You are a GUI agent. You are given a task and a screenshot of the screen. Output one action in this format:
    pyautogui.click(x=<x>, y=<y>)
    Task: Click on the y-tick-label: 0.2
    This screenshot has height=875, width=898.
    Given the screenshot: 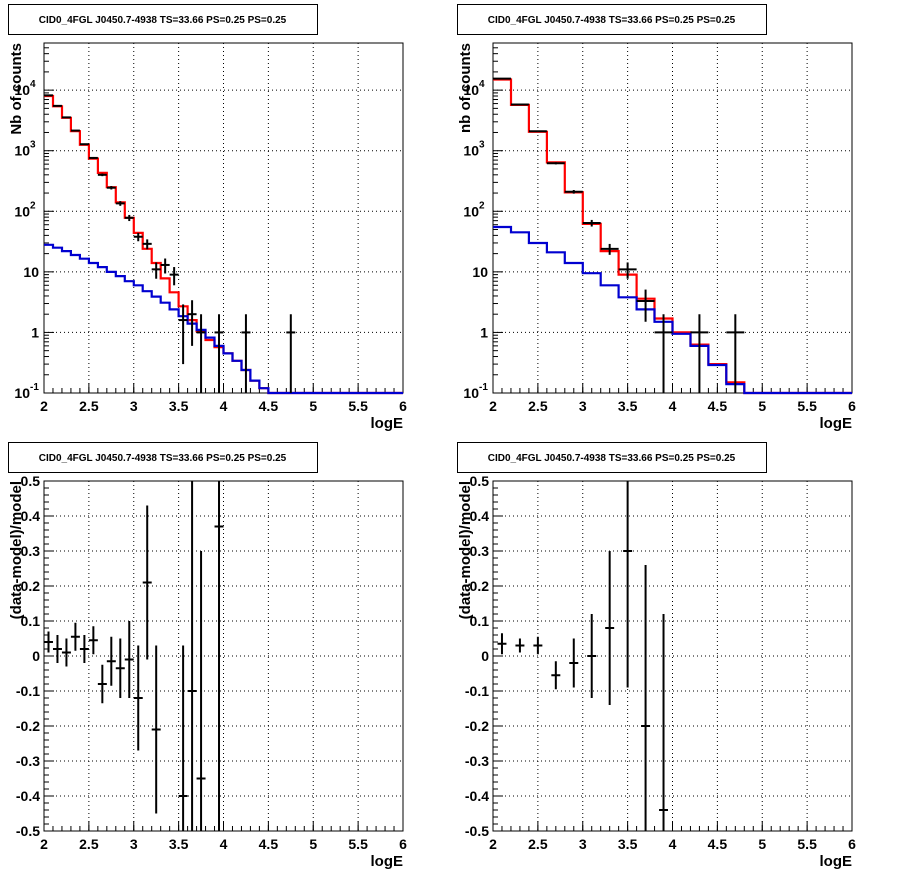 What is the action you would take?
    pyautogui.click(x=31, y=586)
    